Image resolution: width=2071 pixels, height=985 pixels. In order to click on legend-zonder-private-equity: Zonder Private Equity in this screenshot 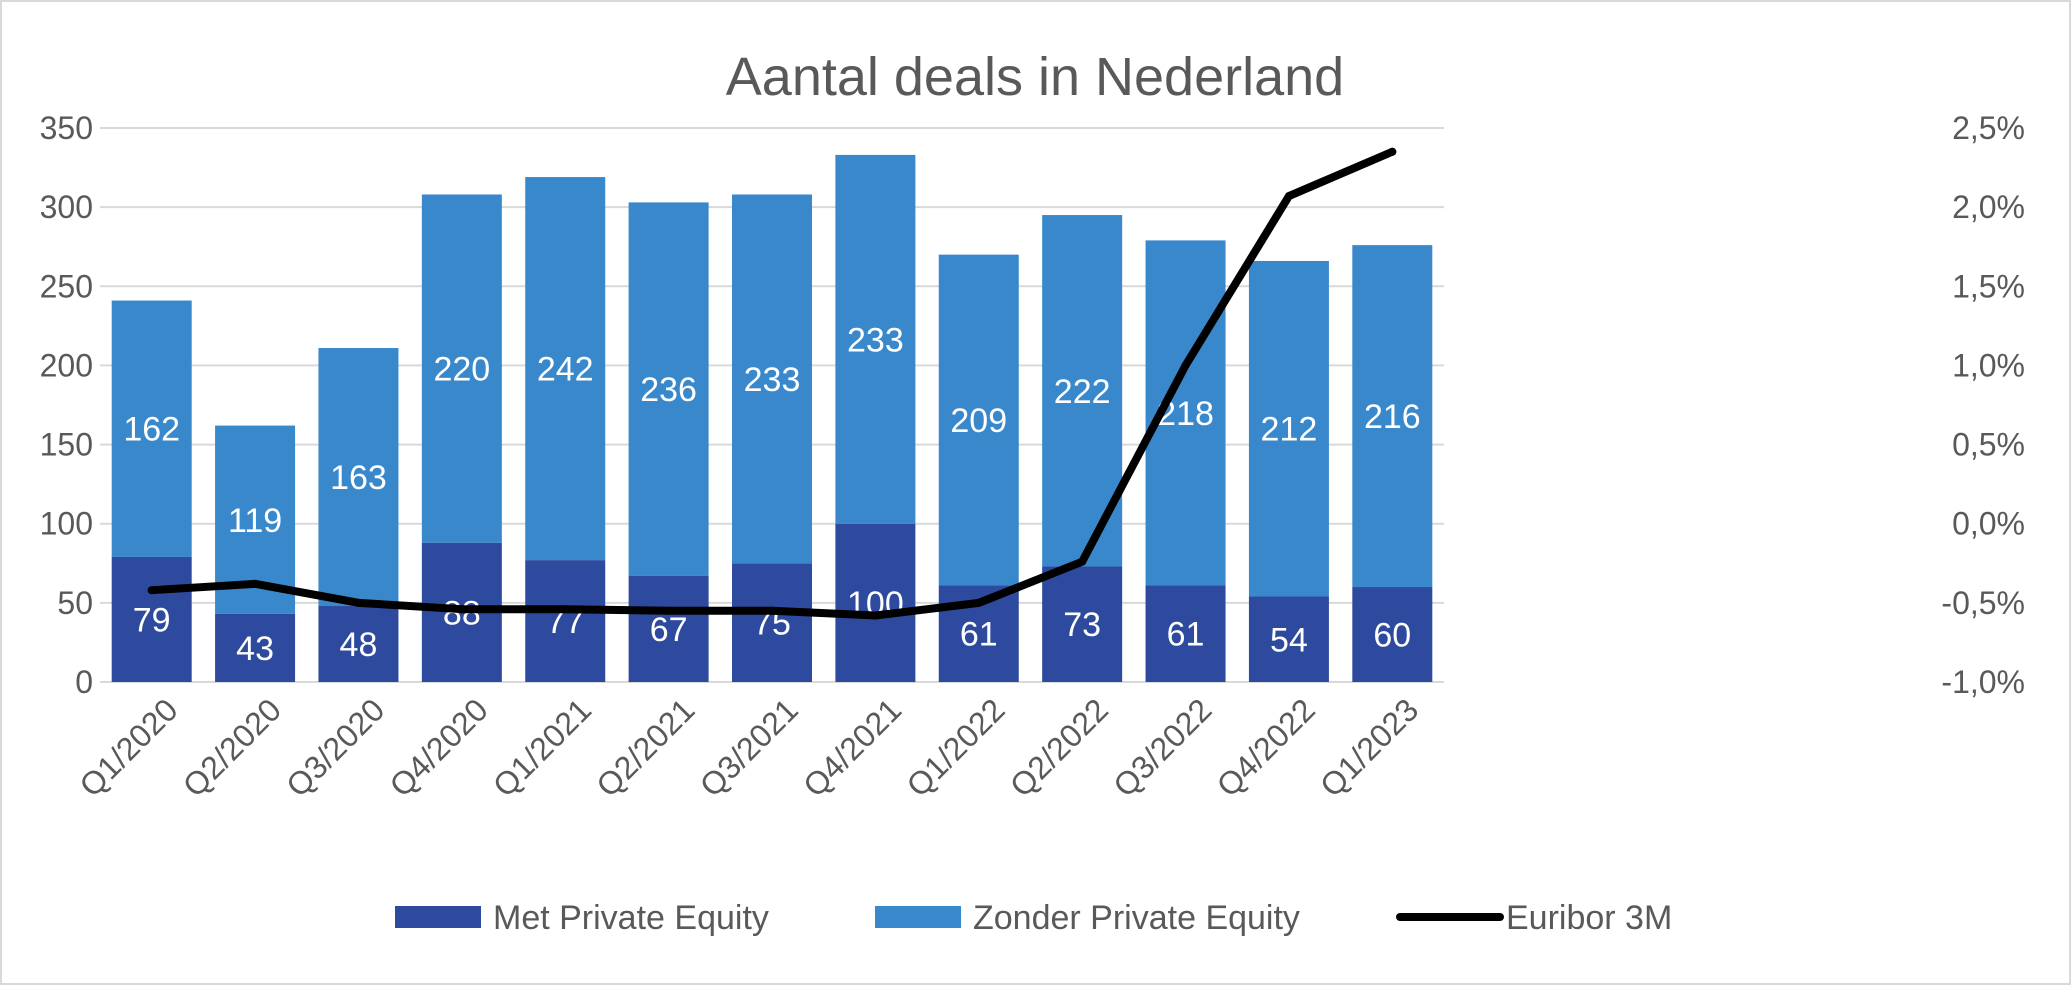, I will do `click(1087, 918)`.